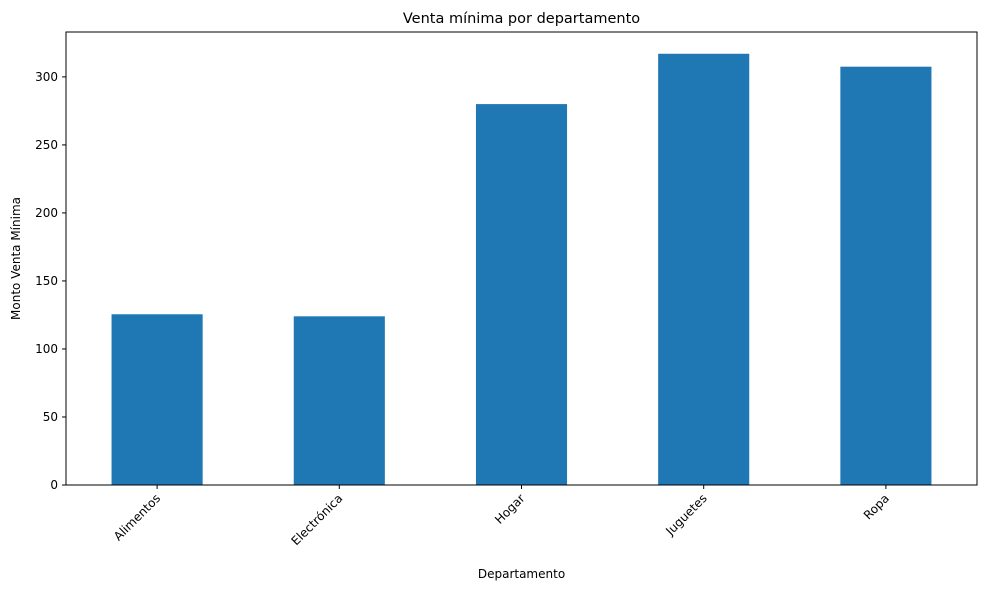 Image resolution: width=989 pixels, height=589 pixels. I want to click on bar-ropa, so click(886, 276).